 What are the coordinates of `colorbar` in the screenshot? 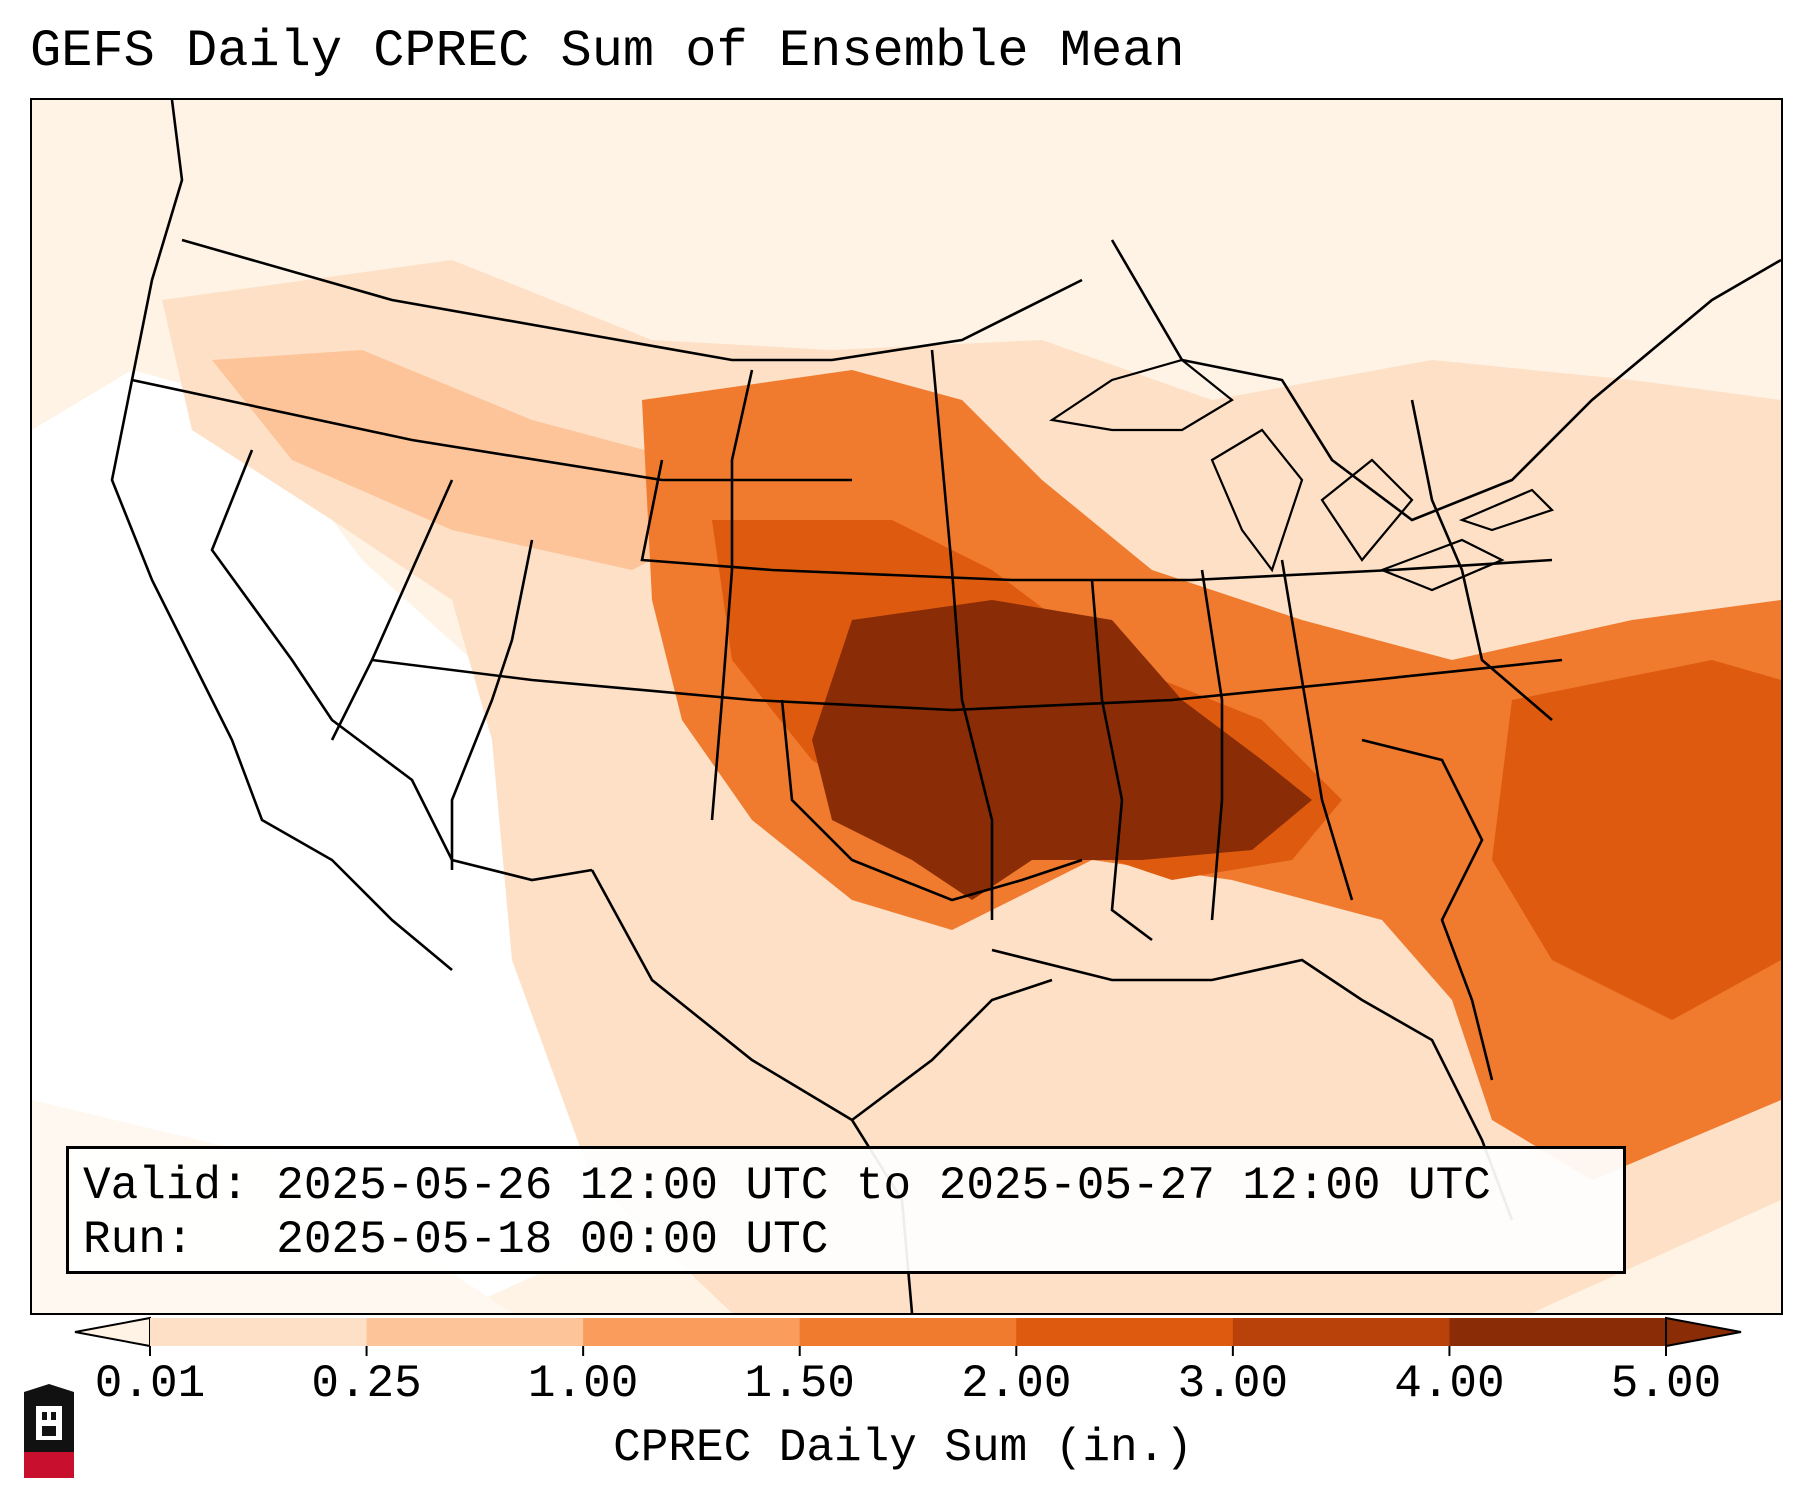 It's located at (908, 1336).